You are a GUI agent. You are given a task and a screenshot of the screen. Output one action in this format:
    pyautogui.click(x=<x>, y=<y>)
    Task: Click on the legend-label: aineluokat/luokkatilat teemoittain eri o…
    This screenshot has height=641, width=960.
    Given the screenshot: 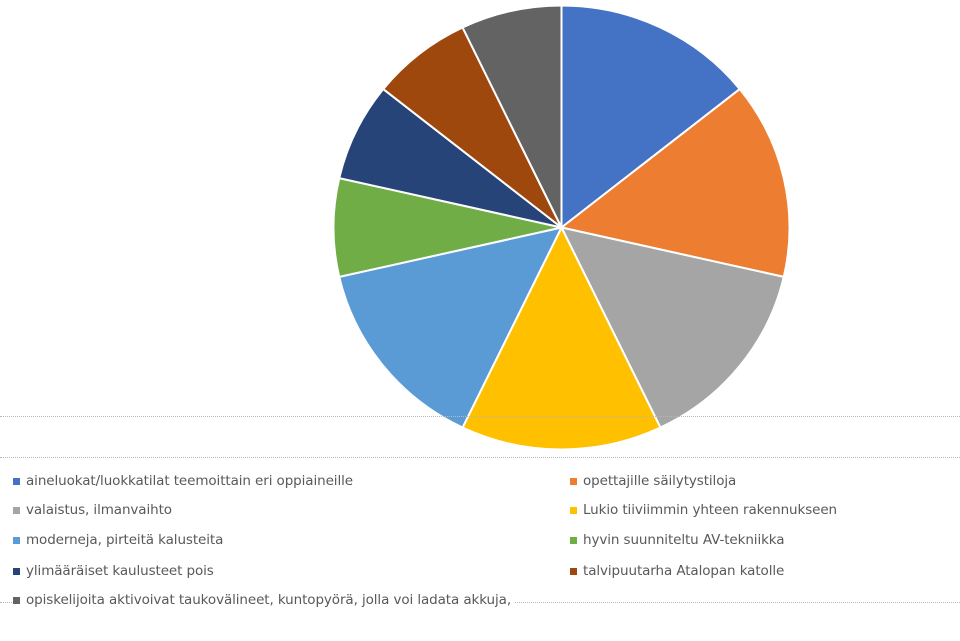 What is the action you would take?
    pyautogui.click(x=189, y=481)
    